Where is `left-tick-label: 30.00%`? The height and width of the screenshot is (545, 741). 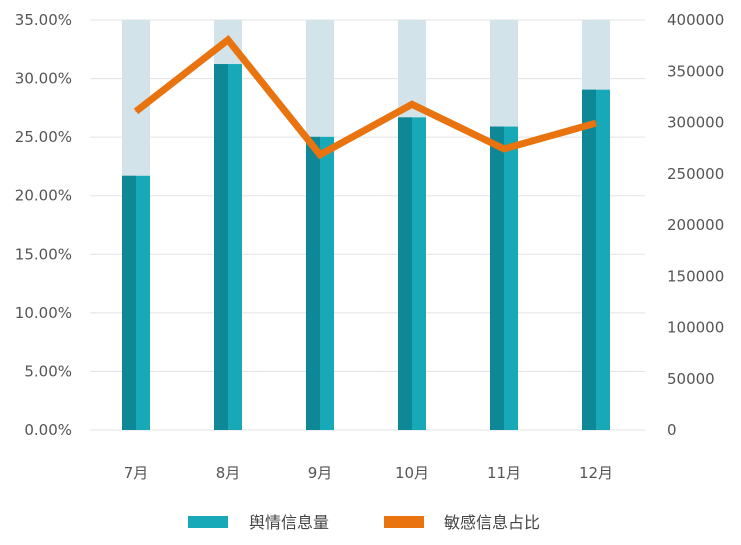
left-tick-label: 30.00% is located at coordinates (43, 79).